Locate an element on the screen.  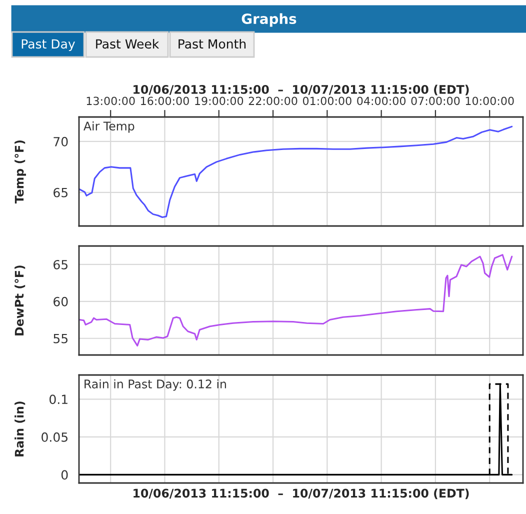
y-tick-label: 60 is located at coordinates (61, 301).